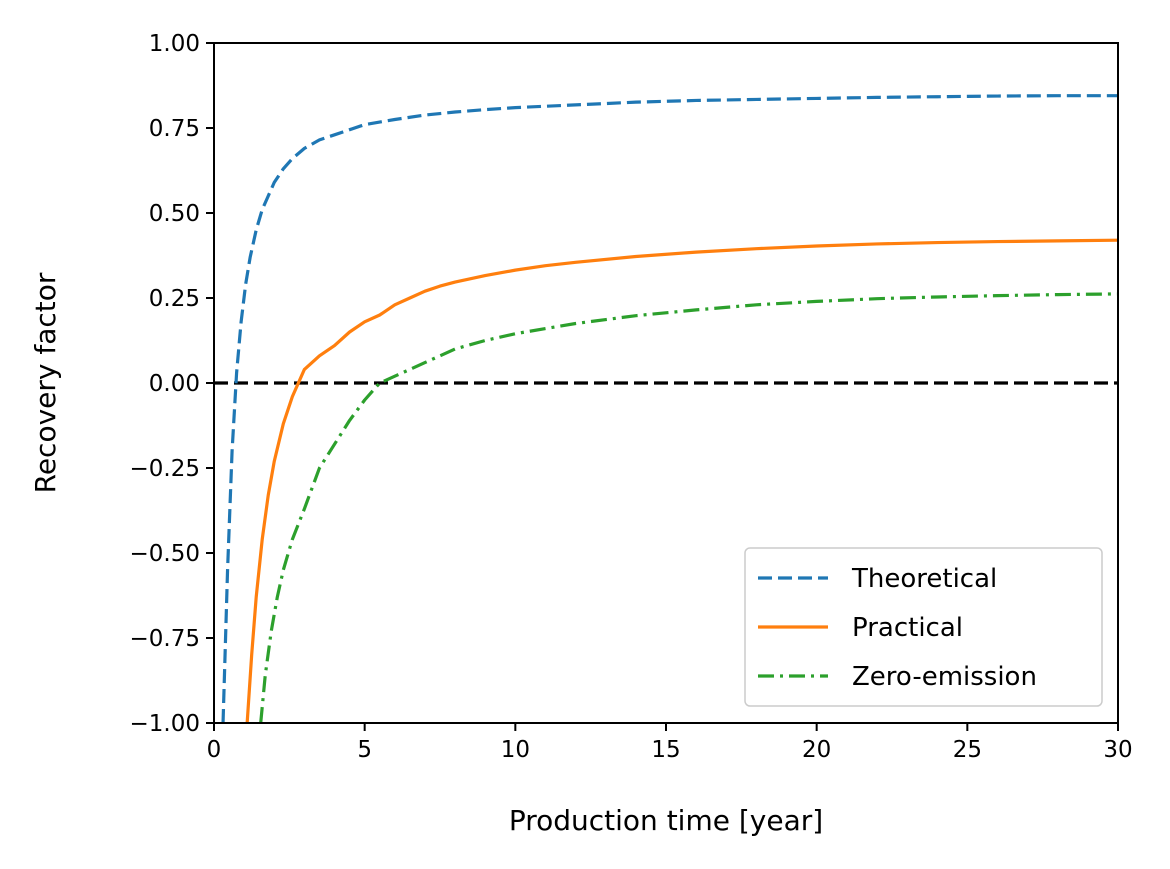 This screenshot has width=1170, height=869. I want to click on legend-label-practical: Practical, so click(907, 628).